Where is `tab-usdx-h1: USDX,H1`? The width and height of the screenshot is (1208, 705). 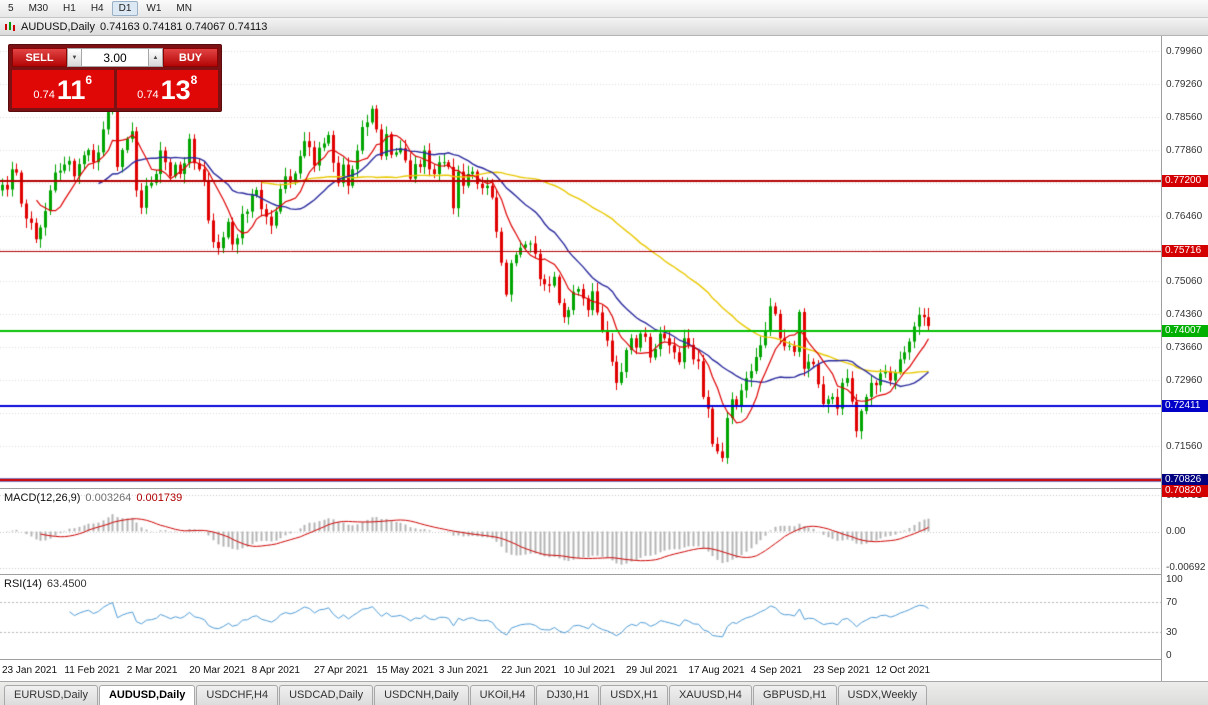
tab-usdx-h1: USDX,H1 is located at coordinates (634, 695).